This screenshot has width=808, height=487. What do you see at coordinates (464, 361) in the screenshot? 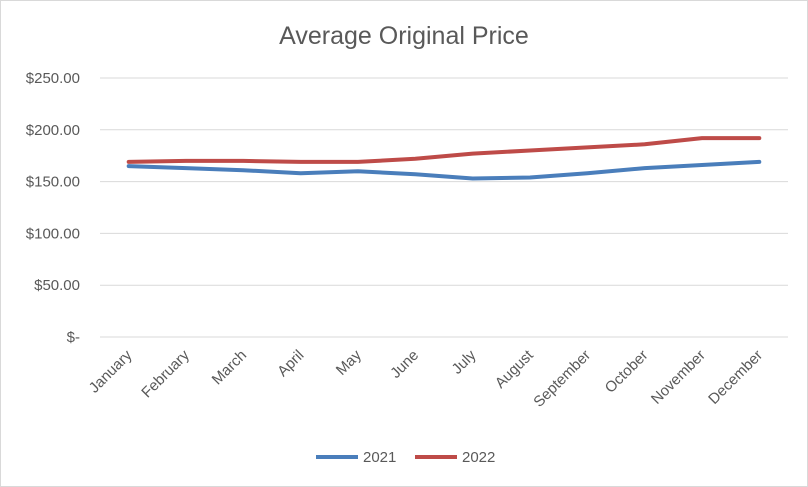
I see `x-tick-label: July` at bounding box center [464, 361].